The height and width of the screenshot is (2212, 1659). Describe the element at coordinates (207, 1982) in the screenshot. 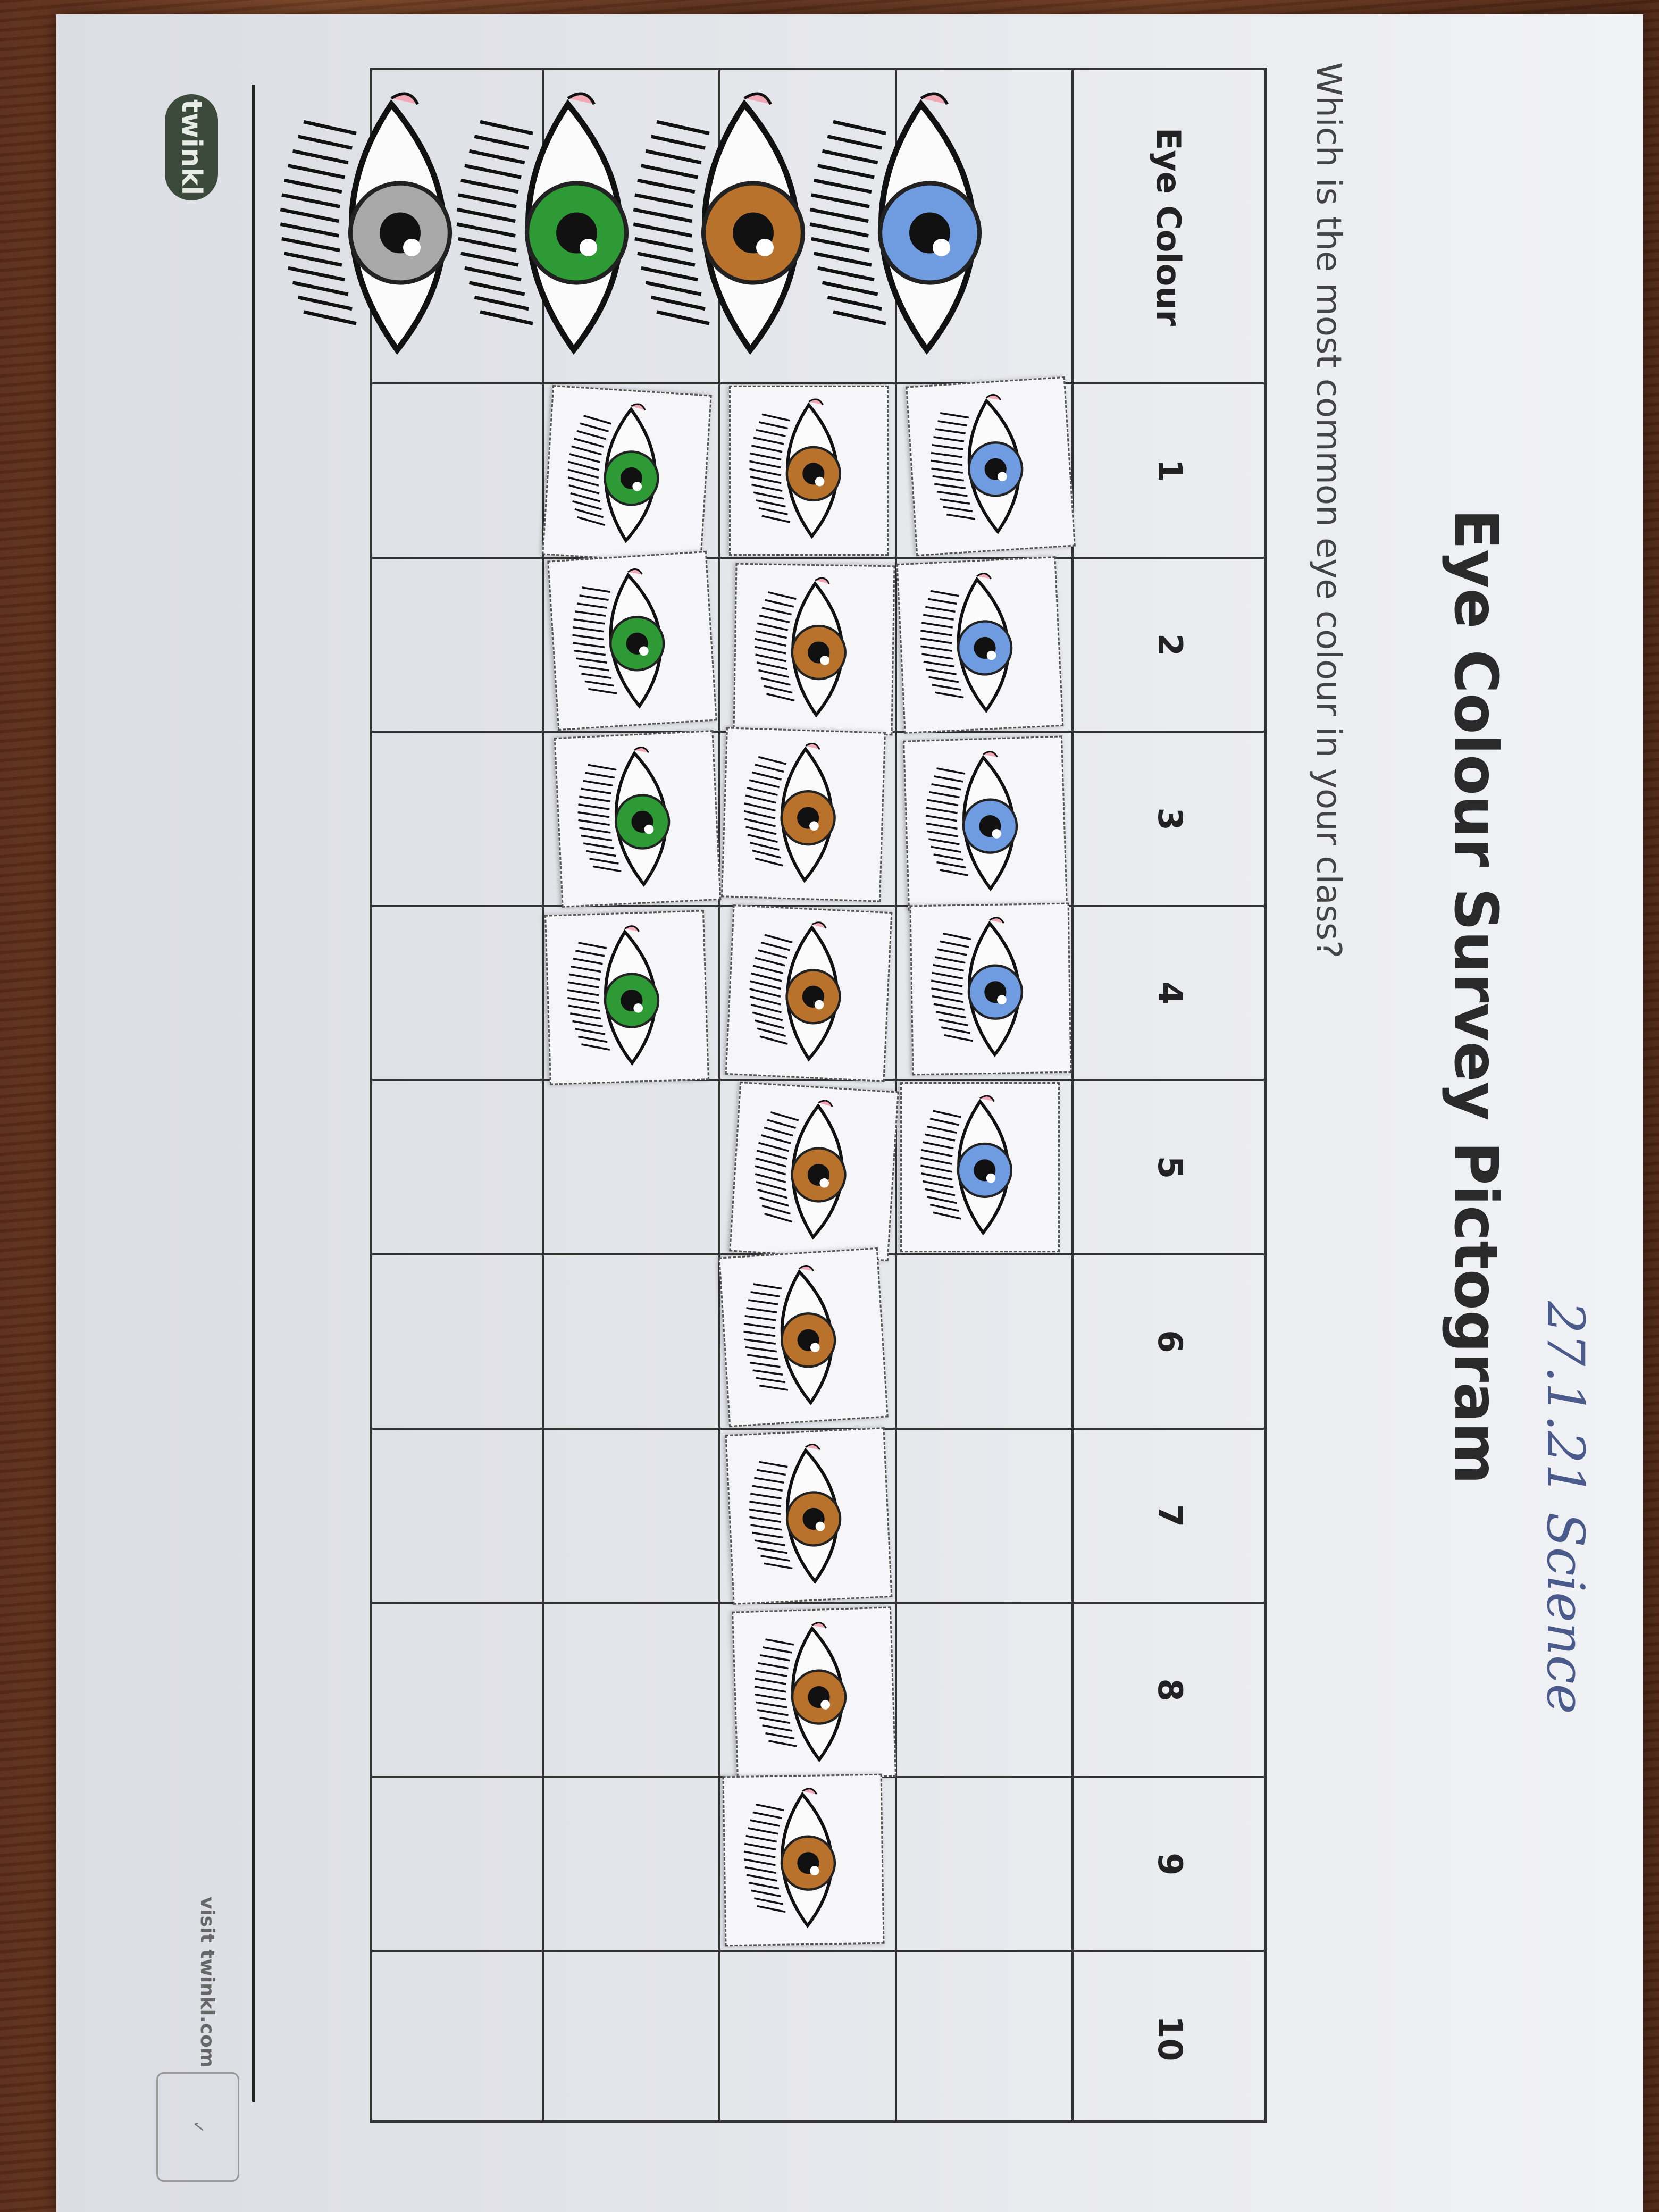

I see `footer-link: visit twinkl.com` at that location.